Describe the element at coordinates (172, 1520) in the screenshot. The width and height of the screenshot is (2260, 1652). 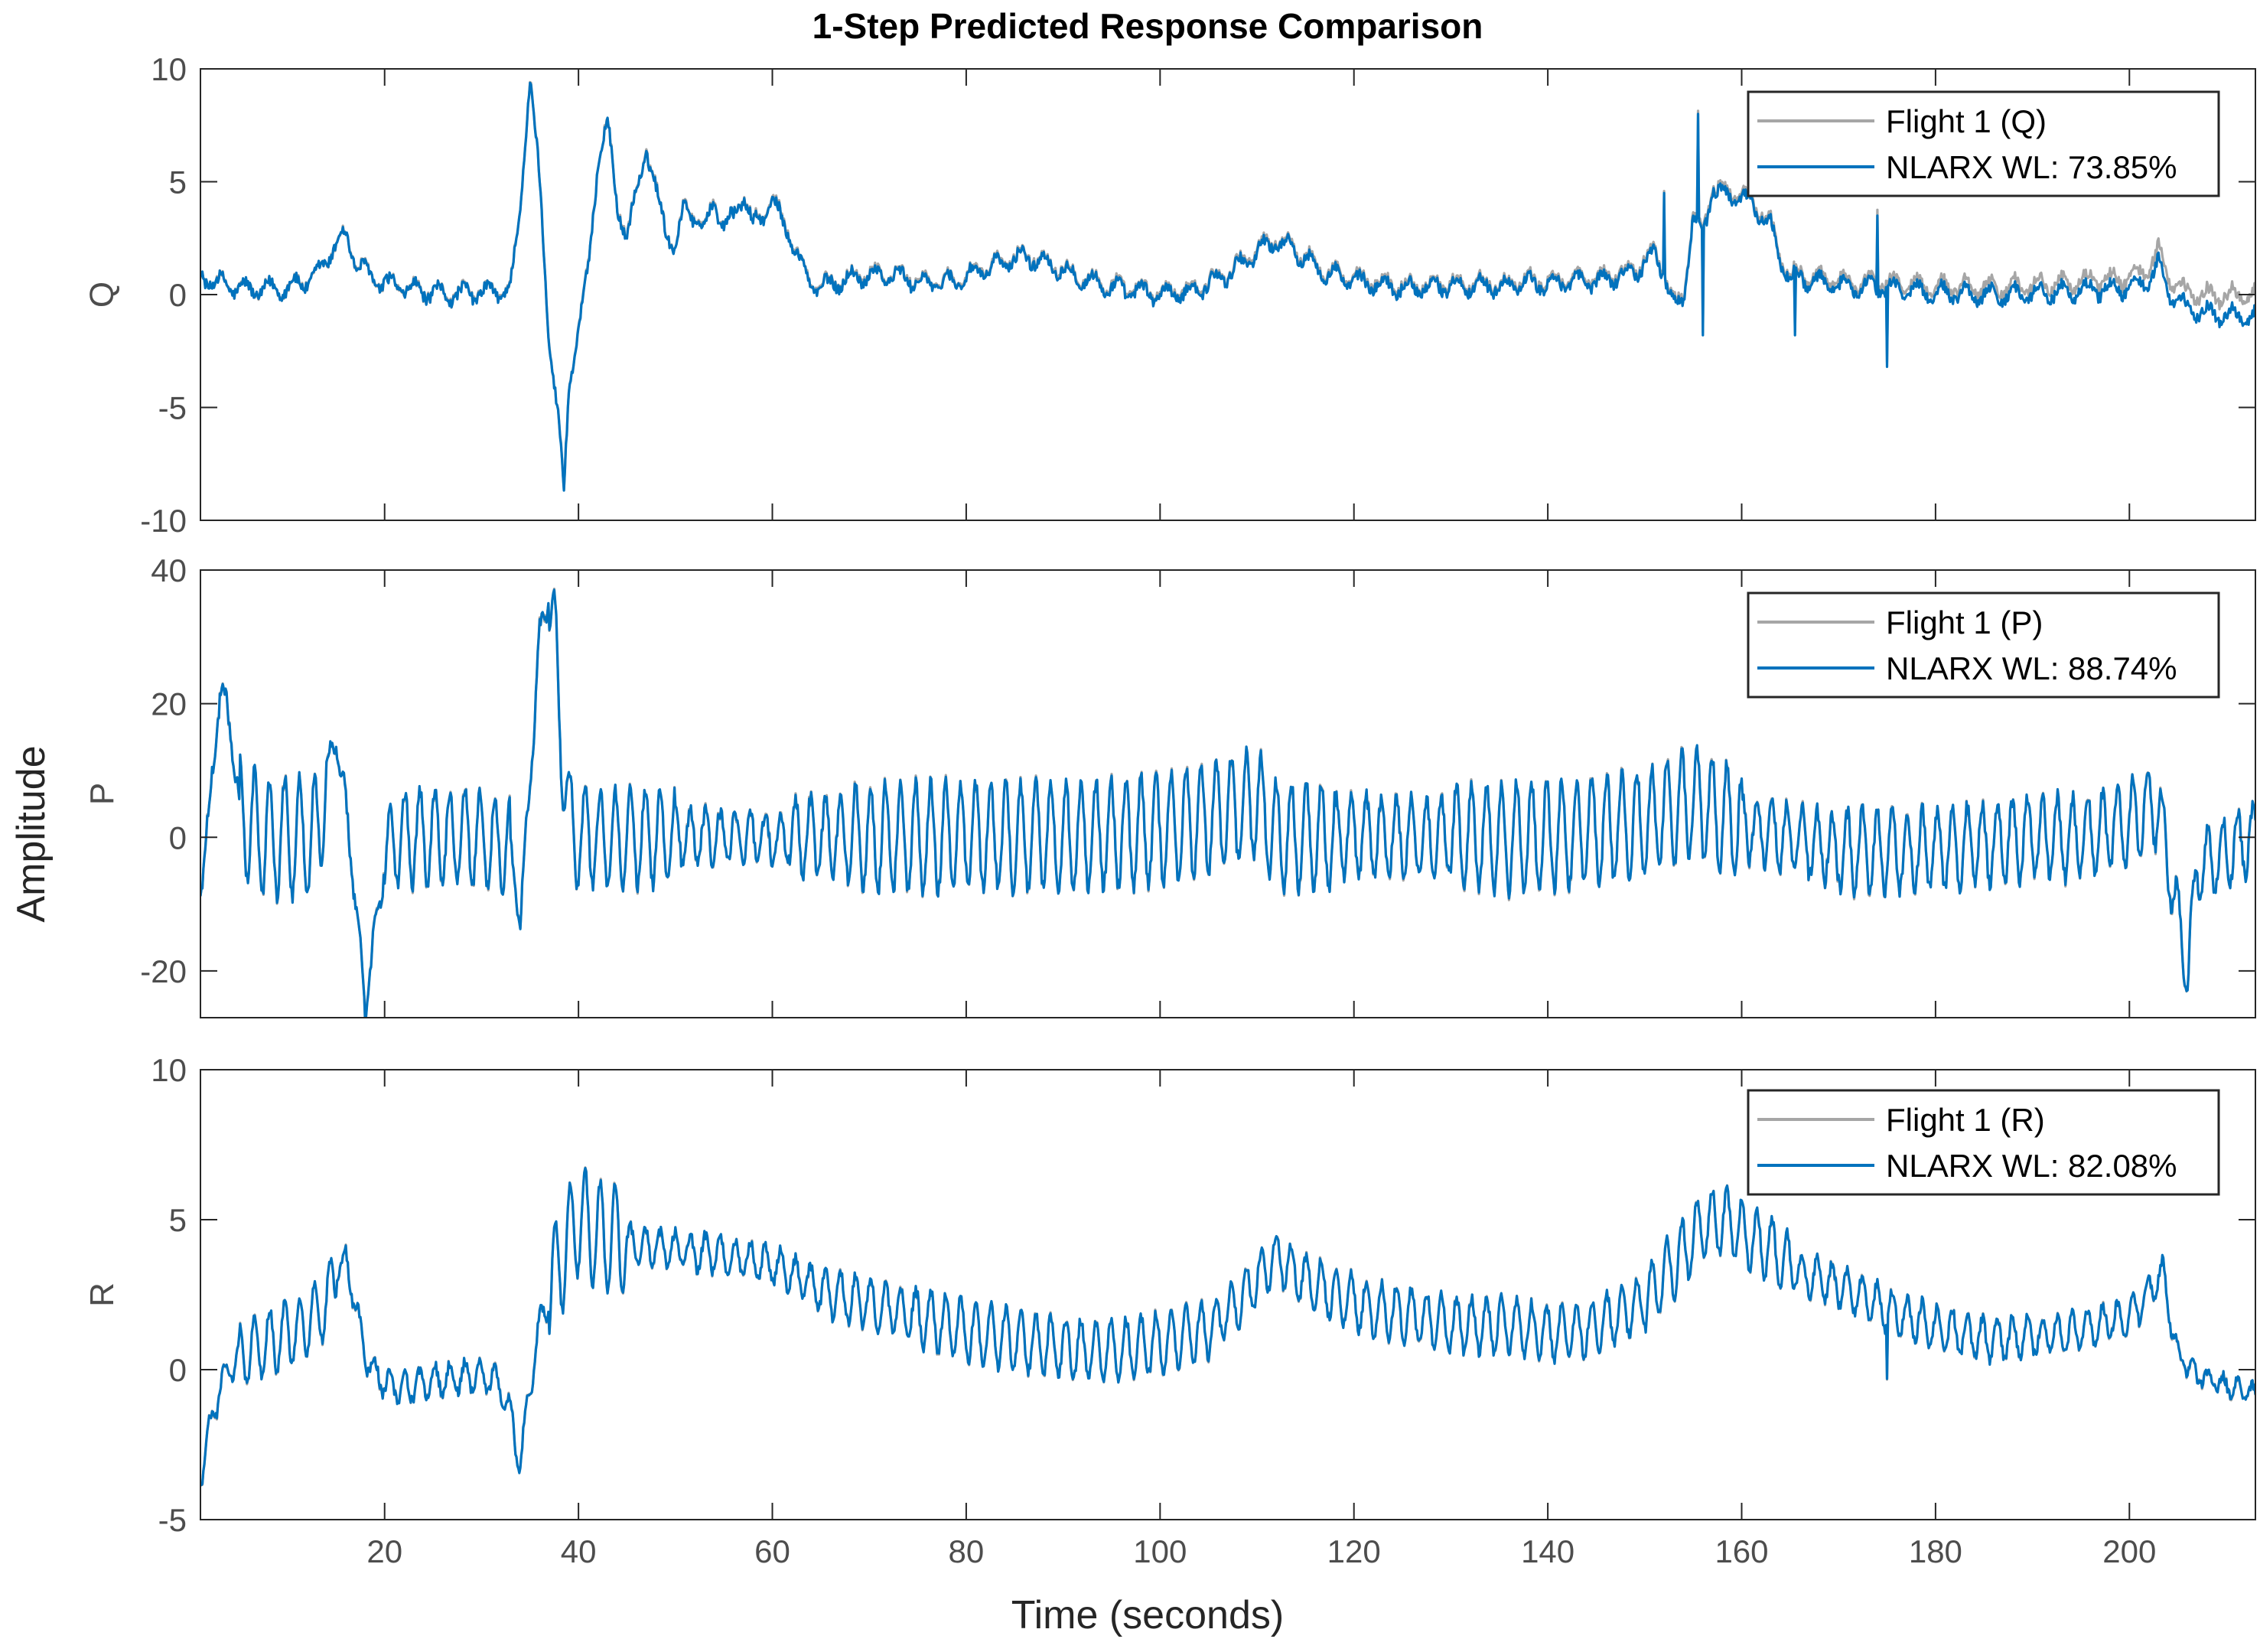
I see `r-panel-ytick-label: -5` at that location.